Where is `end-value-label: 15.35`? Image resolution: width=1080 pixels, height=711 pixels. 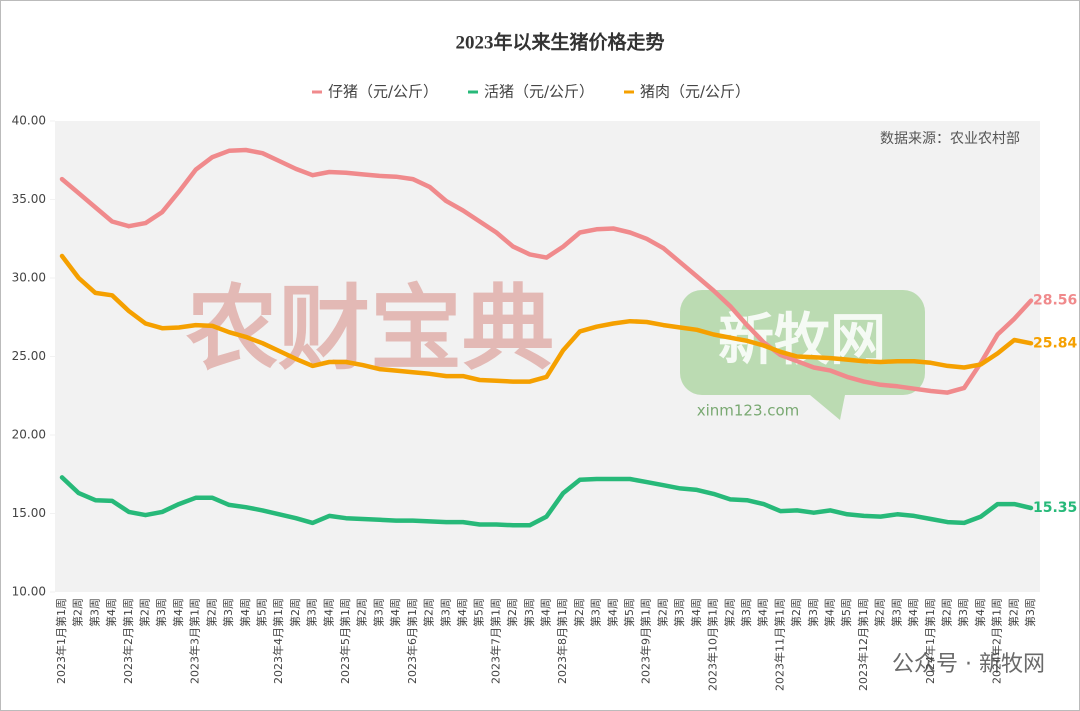 end-value-label: 15.35 is located at coordinates (1055, 508).